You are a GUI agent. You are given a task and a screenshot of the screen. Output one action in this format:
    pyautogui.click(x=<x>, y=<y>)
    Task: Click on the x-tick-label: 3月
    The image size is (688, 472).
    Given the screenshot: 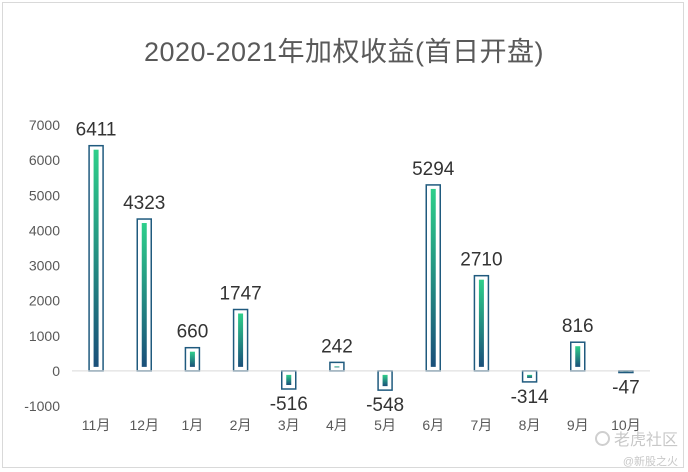 What is the action you would take?
    pyautogui.click(x=289, y=425)
    